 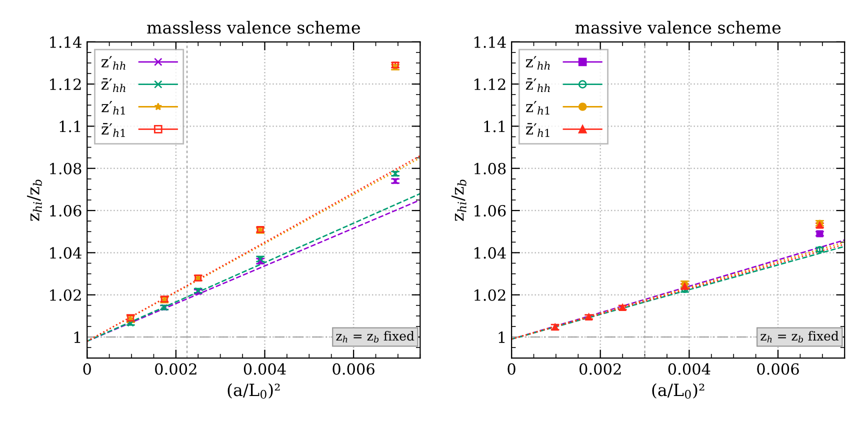 I want to click on chart-title: massless valence scheme, so click(x=253, y=27).